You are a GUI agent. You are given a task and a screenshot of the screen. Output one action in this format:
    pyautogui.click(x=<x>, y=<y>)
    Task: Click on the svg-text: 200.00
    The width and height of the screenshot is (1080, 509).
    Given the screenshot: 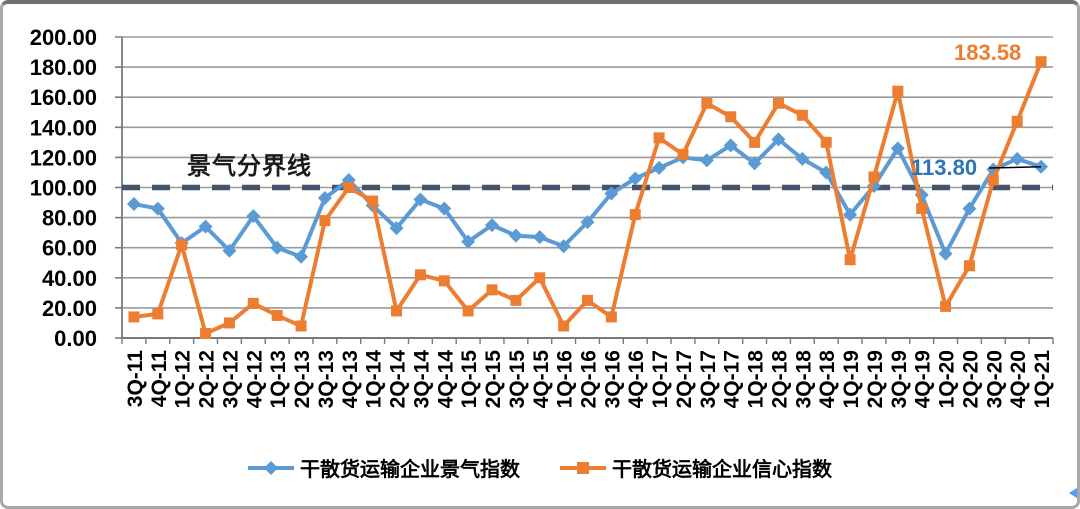 What is the action you would take?
    pyautogui.click(x=63, y=37)
    